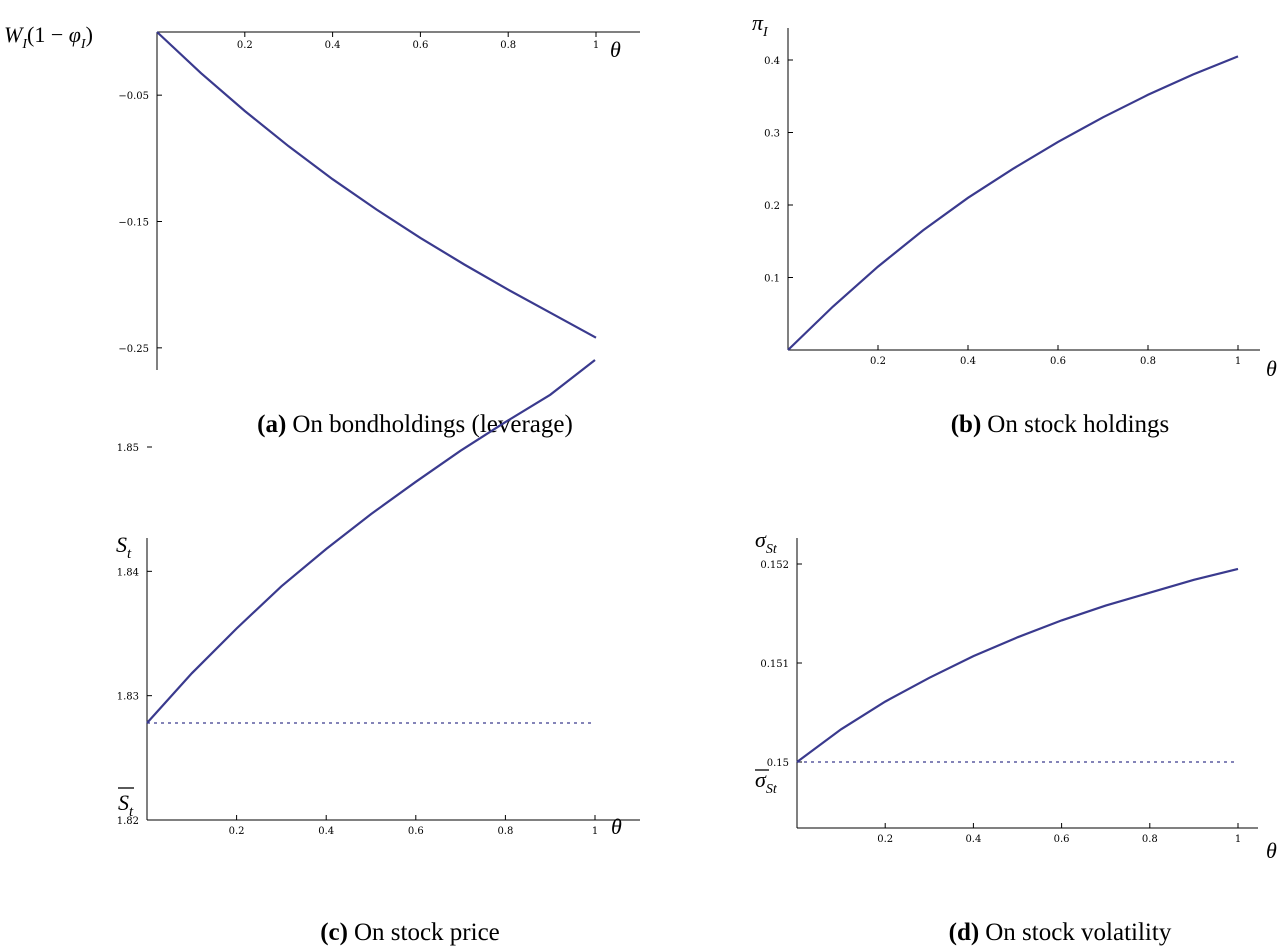 The height and width of the screenshot is (950, 1283). I want to click on y-axis-label: πI, so click(760, 25).